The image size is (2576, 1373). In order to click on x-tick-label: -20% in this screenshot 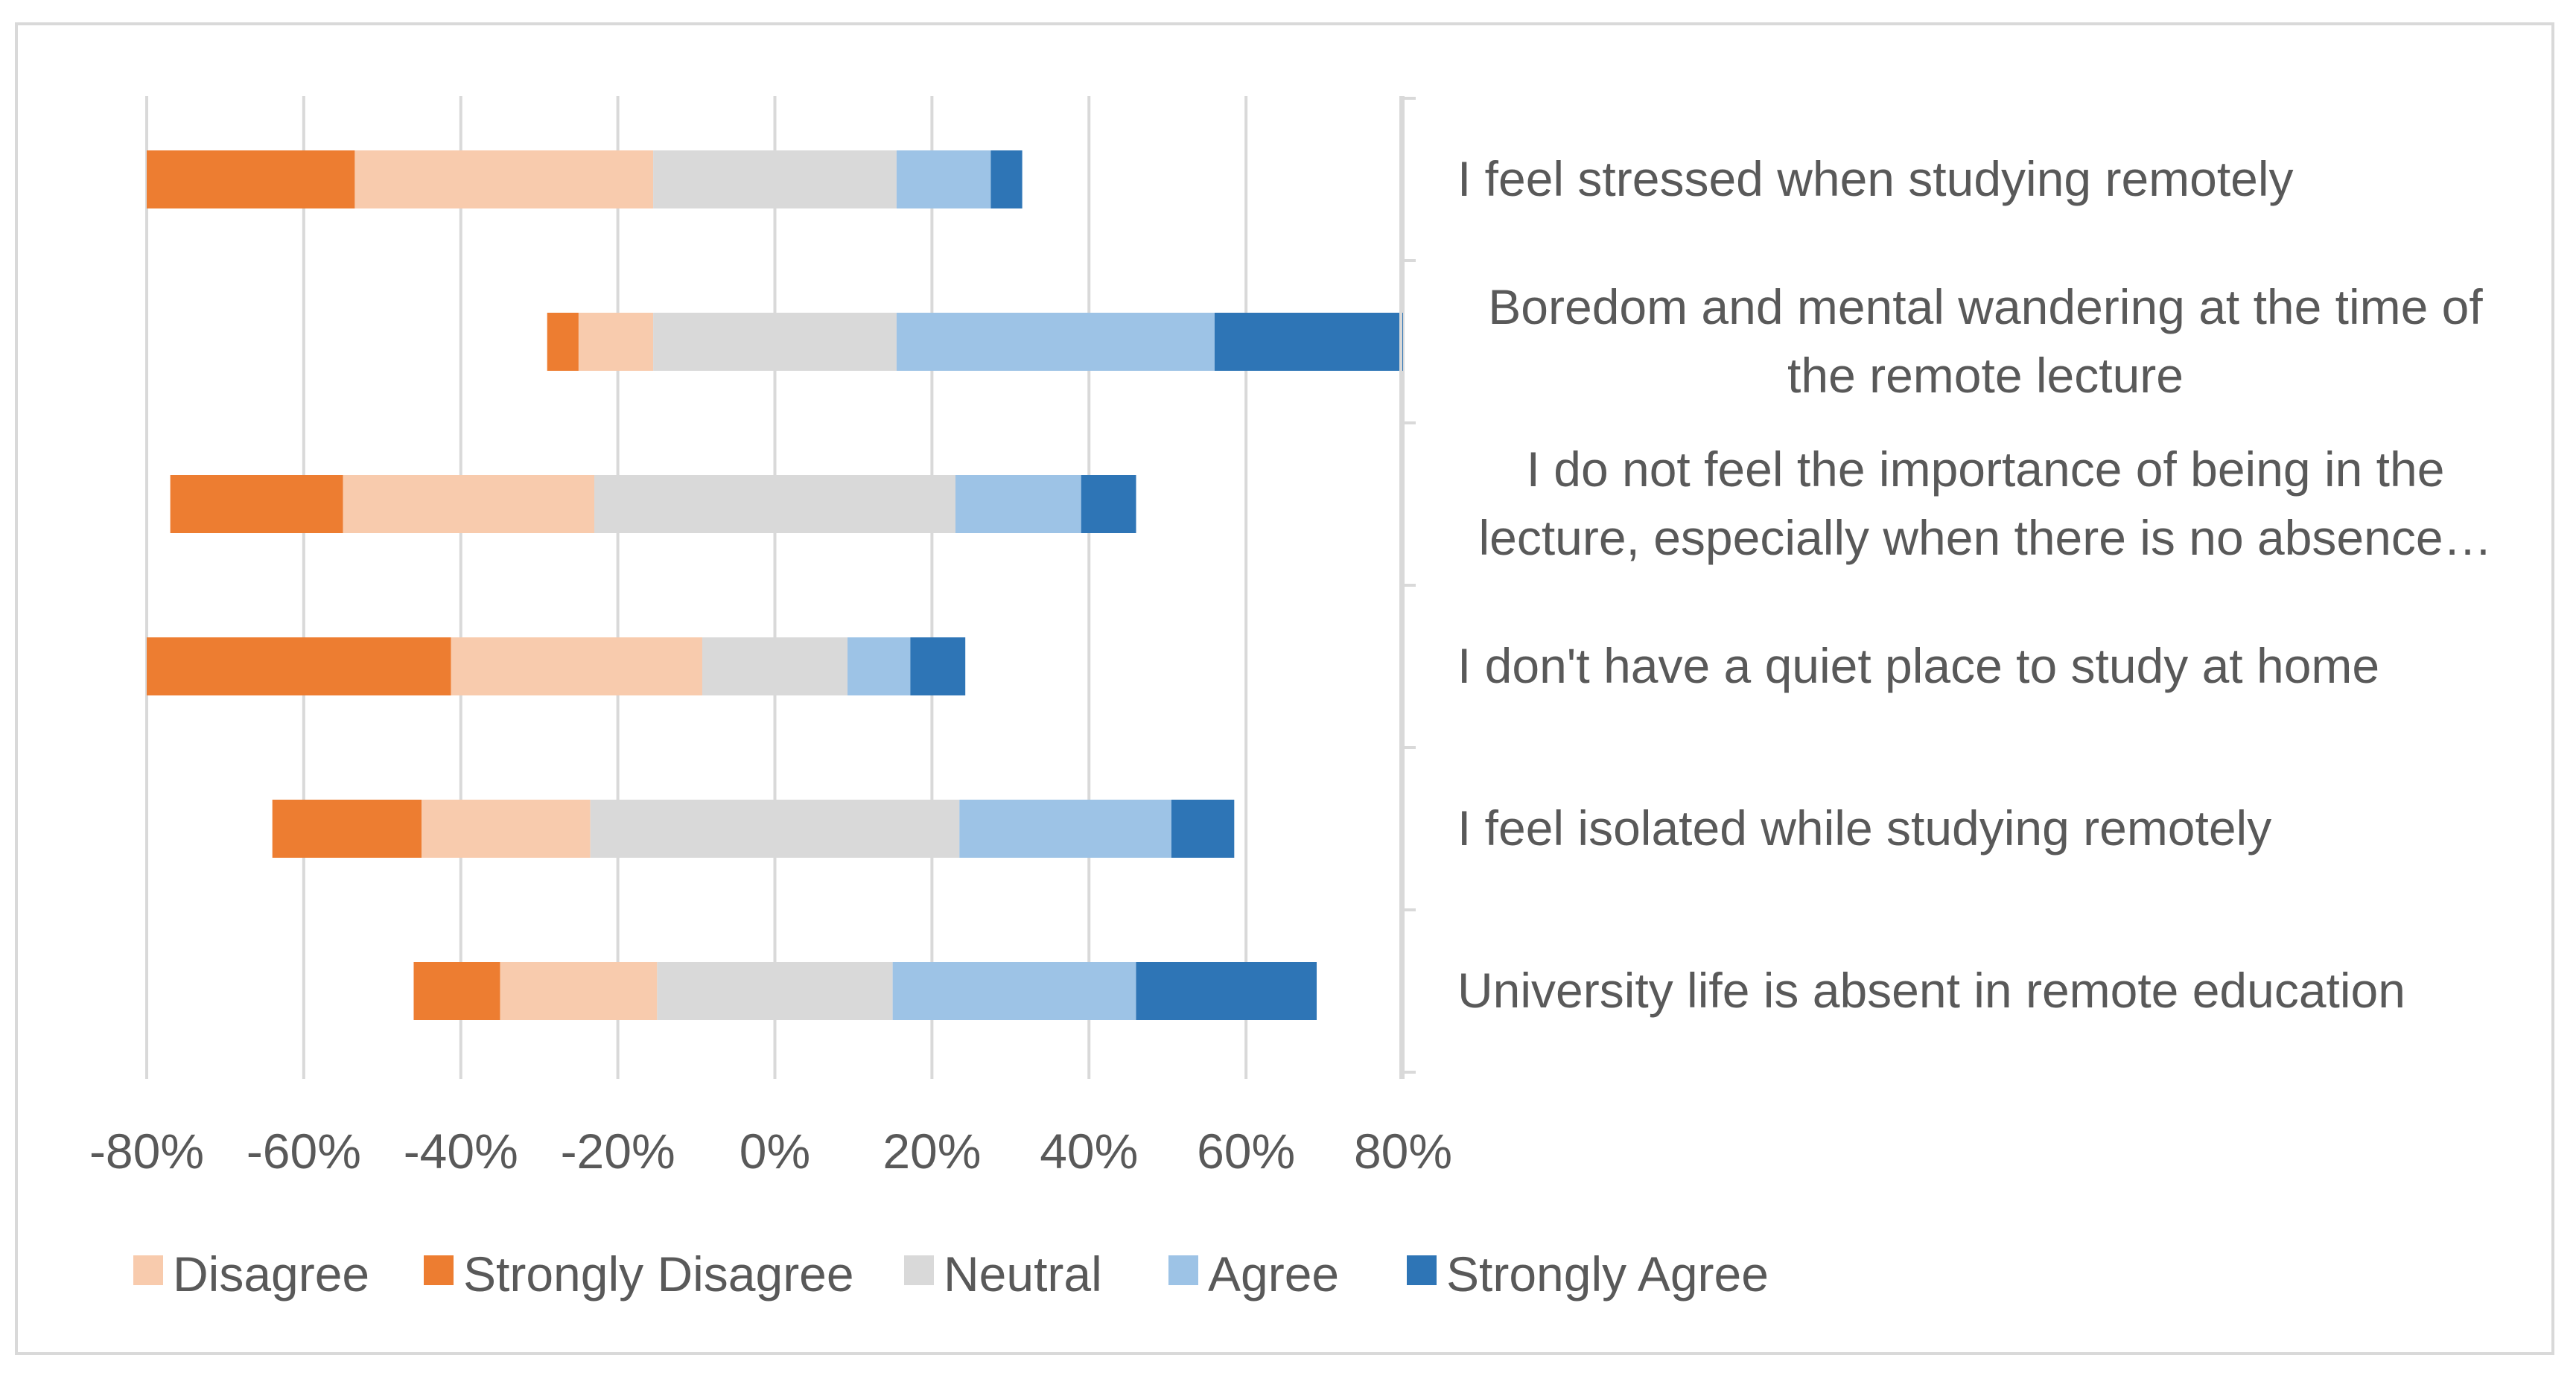, I will do `click(618, 1151)`.